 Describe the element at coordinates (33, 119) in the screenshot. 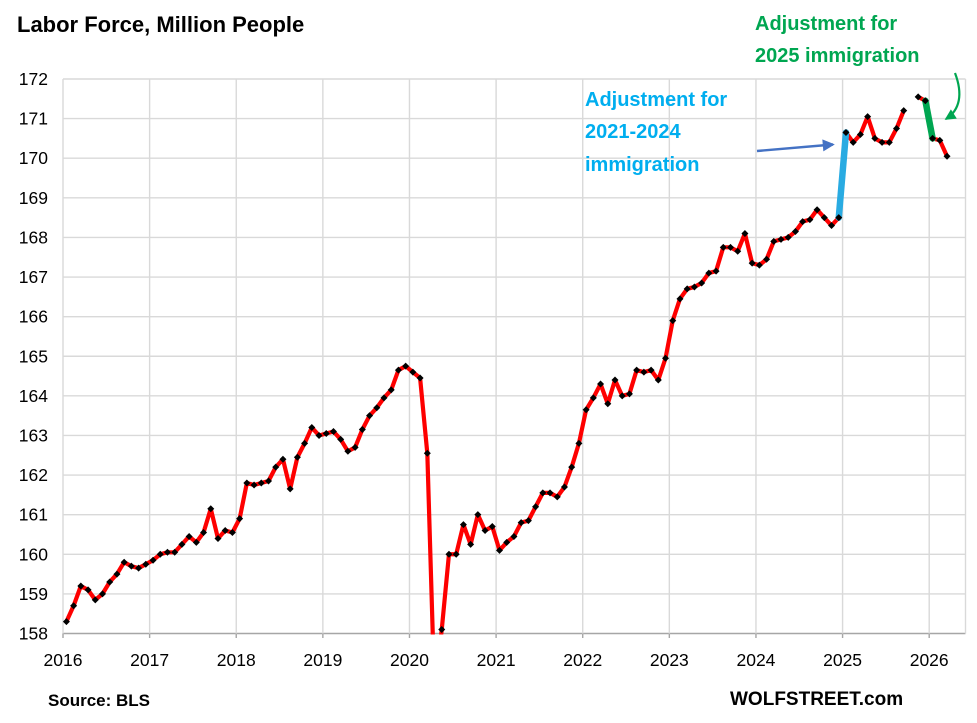

I see `svg-text: 171` at that location.